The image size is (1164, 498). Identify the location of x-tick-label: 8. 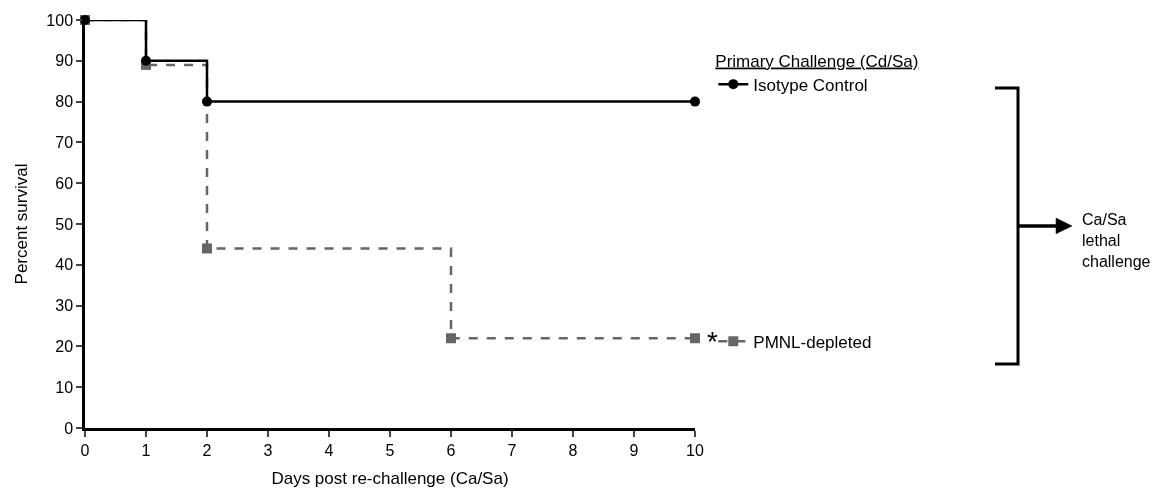
(573, 450).